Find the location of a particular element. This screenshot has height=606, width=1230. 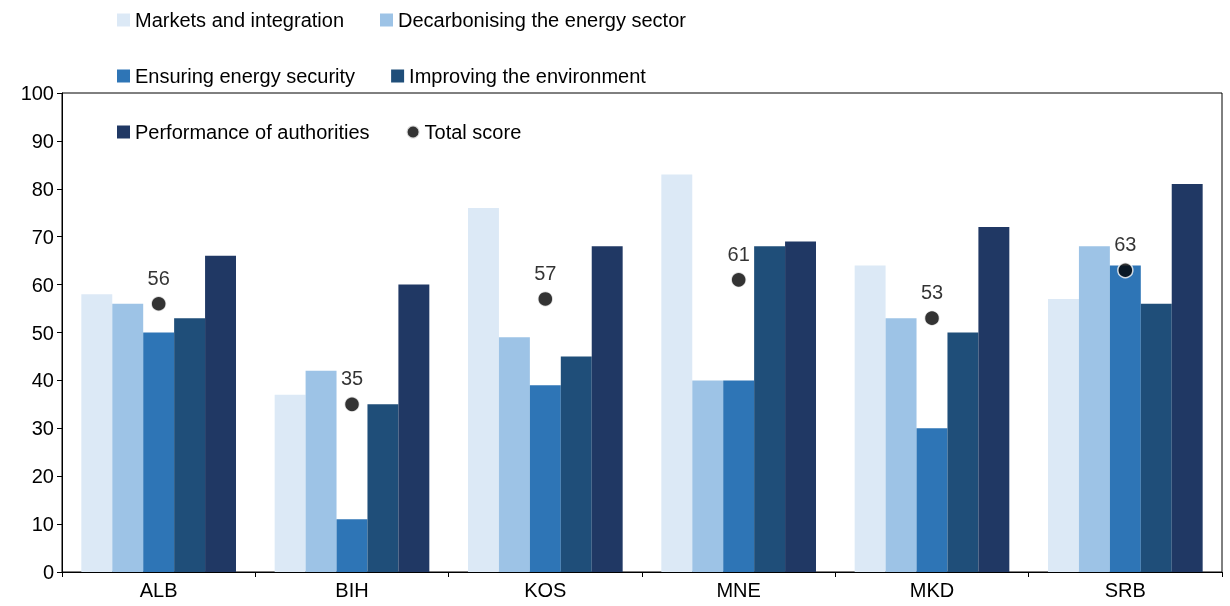

y-tick-label: 70 is located at coordinates (42, 236).